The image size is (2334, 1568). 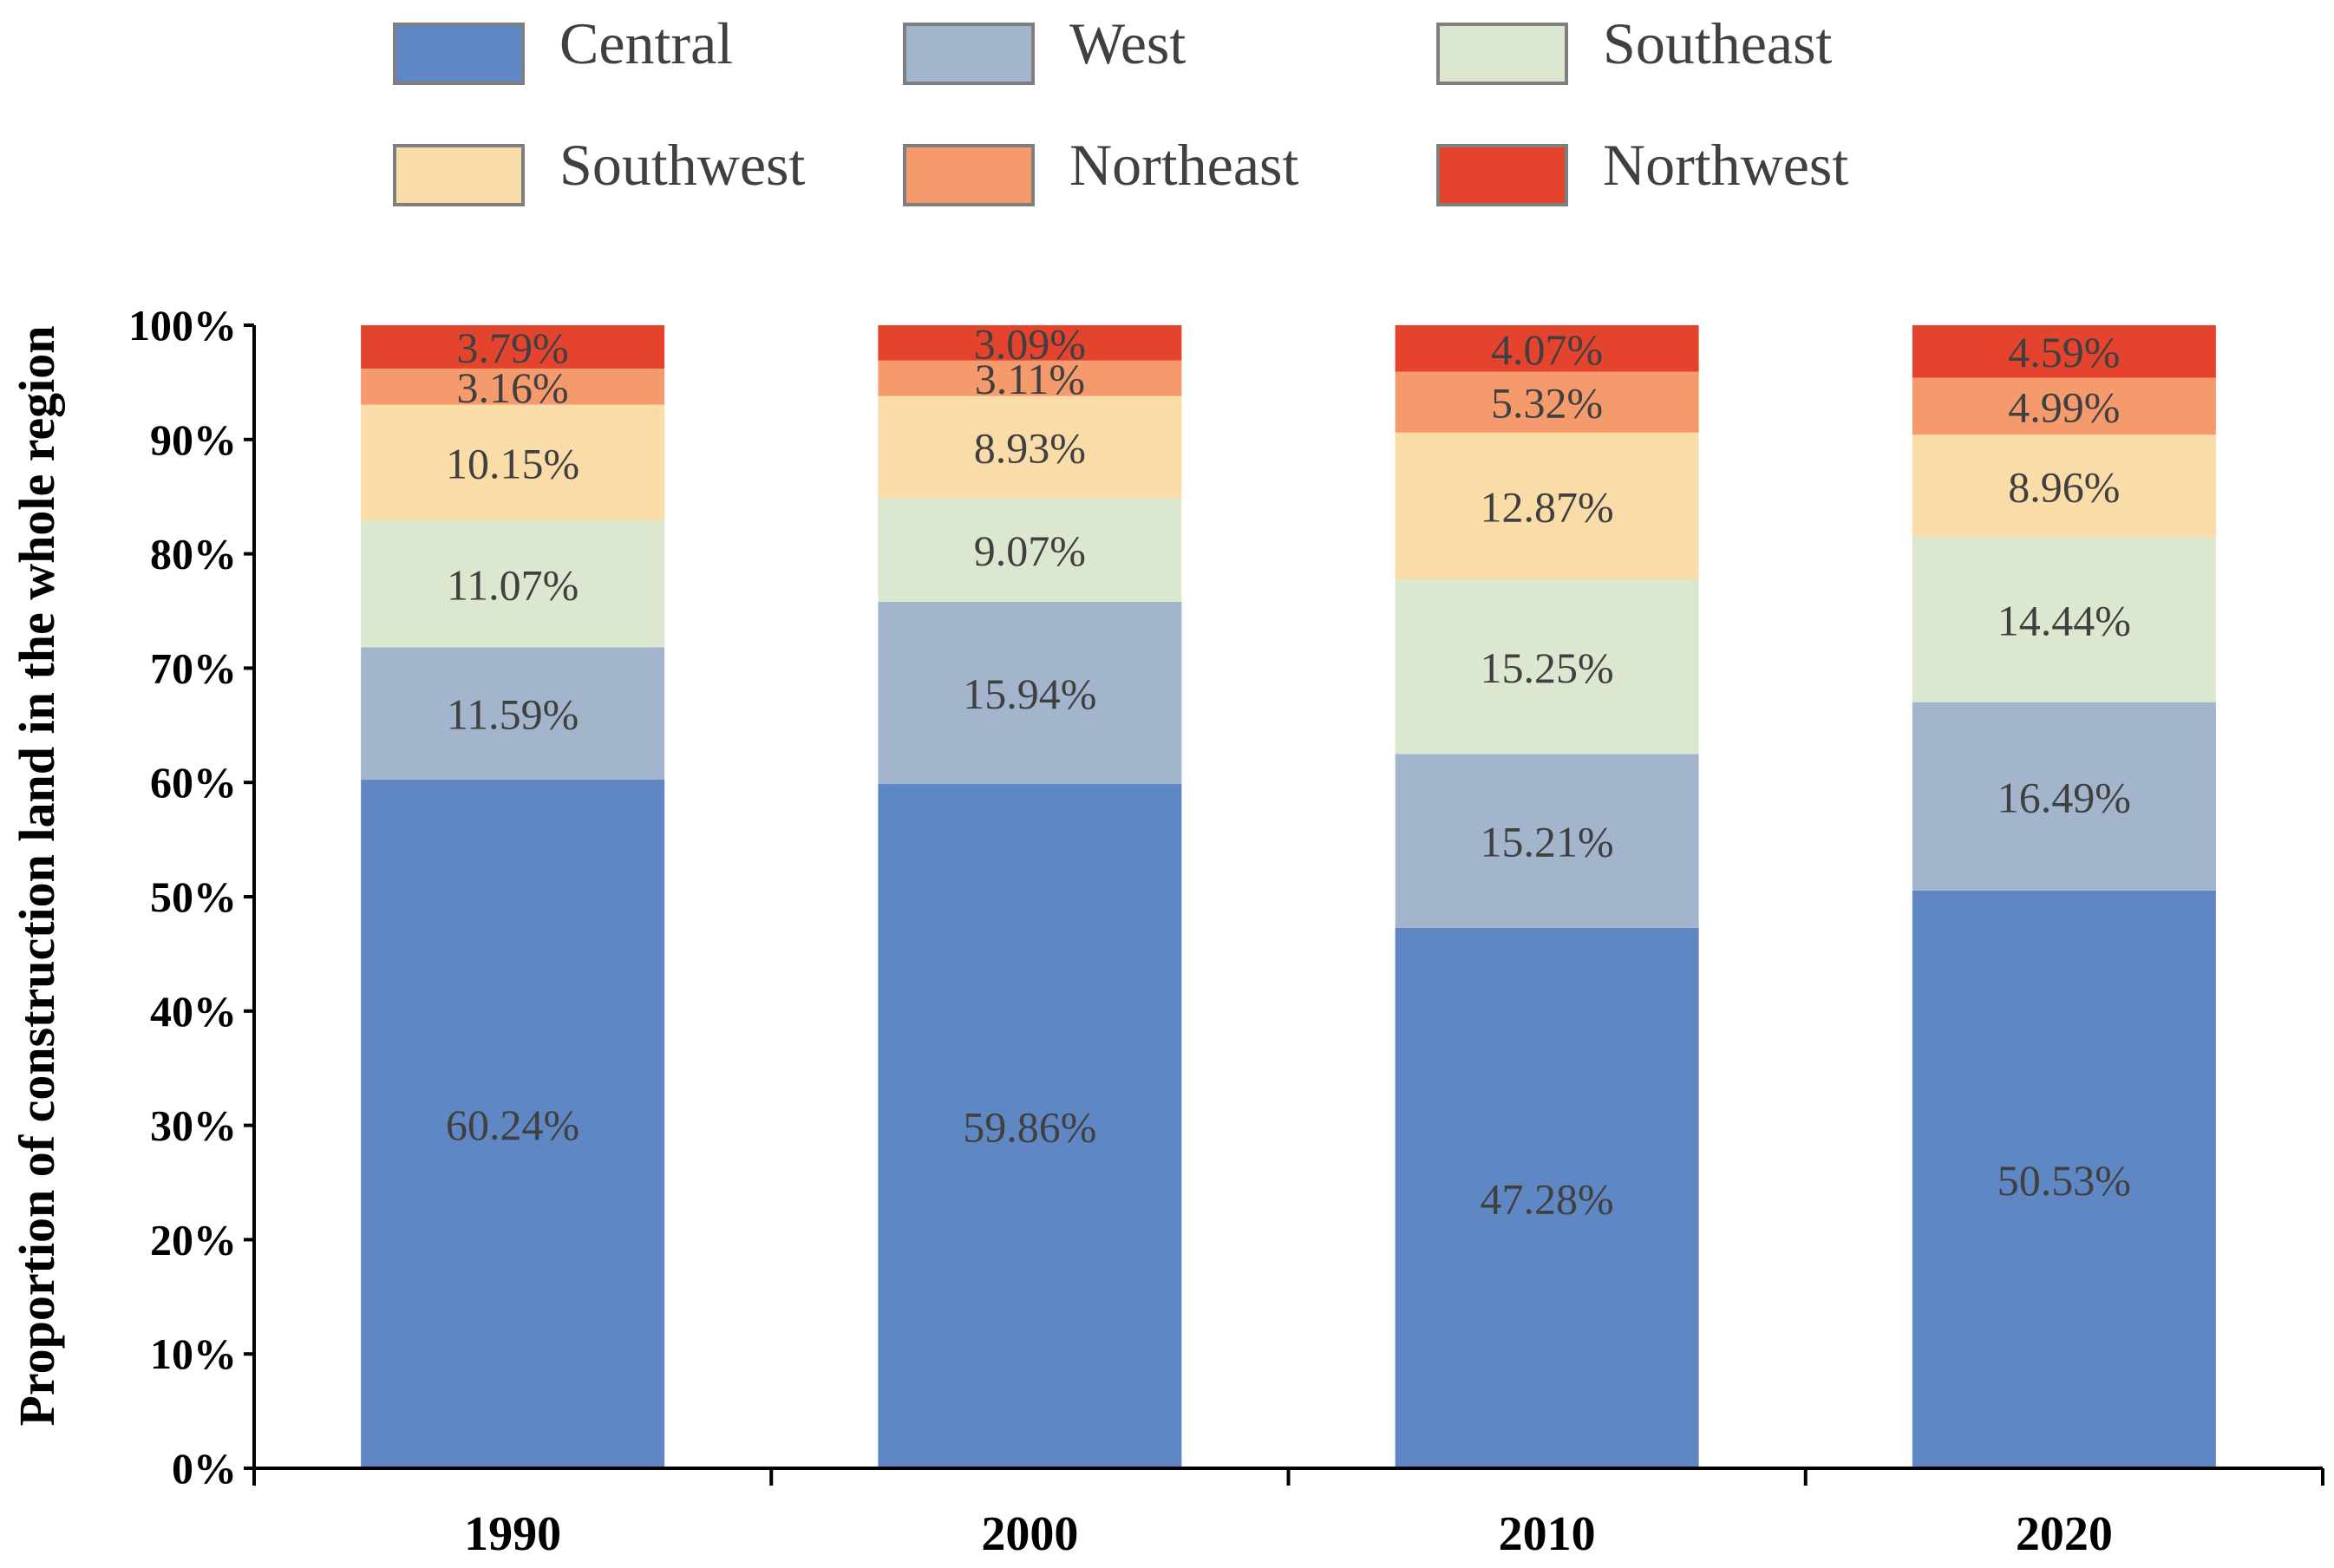 I want to click on legend-swatch-southeast, so click(x=1502, y=54).